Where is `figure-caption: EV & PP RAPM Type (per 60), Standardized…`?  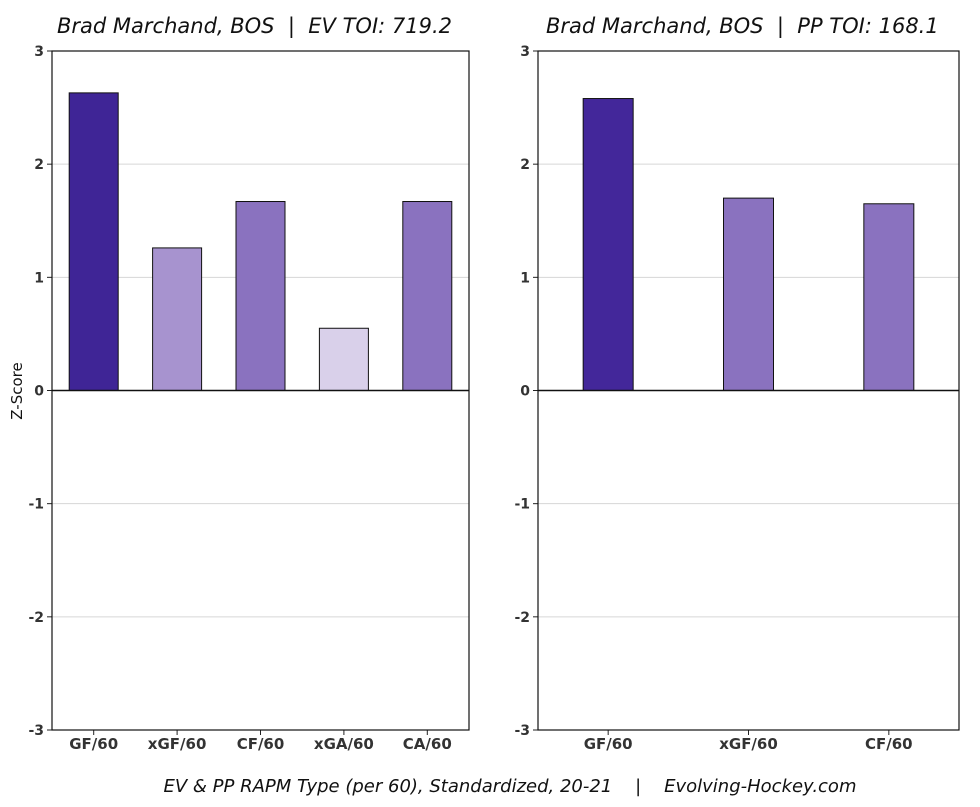
figure-caption: EV & PP RAPM Type (per 60), Standardized… is located at coordinates (510, 786).